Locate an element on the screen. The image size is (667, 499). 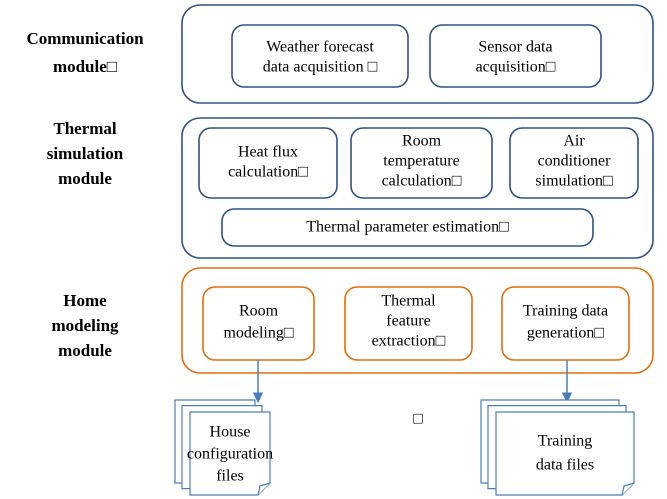
text-line: House is located at coordinates (230, 432).